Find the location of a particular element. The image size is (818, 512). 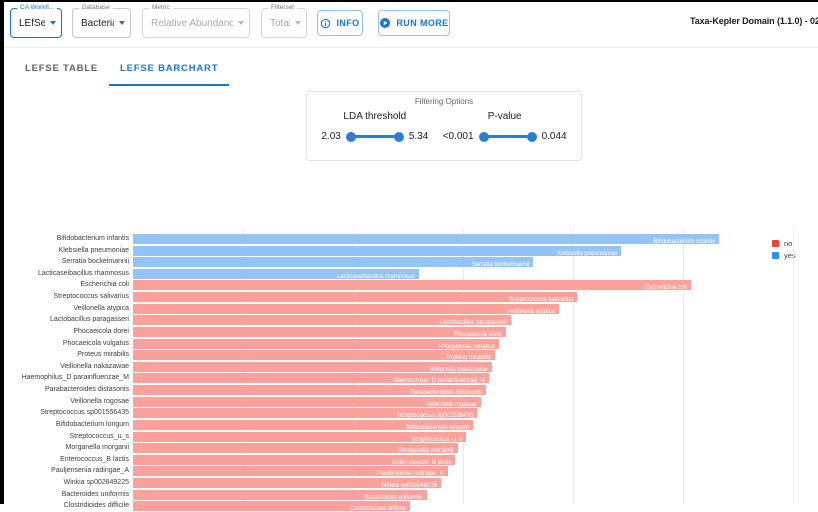

lda-max-value: 5.34 is located at coordinates (418, 136).